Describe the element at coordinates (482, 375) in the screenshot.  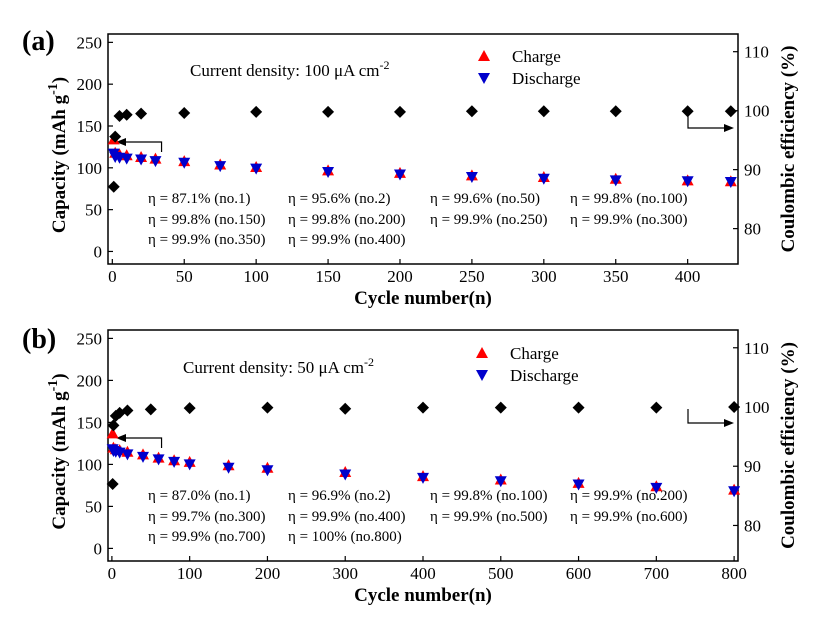
I see `legend-marker-discharge` at that location.